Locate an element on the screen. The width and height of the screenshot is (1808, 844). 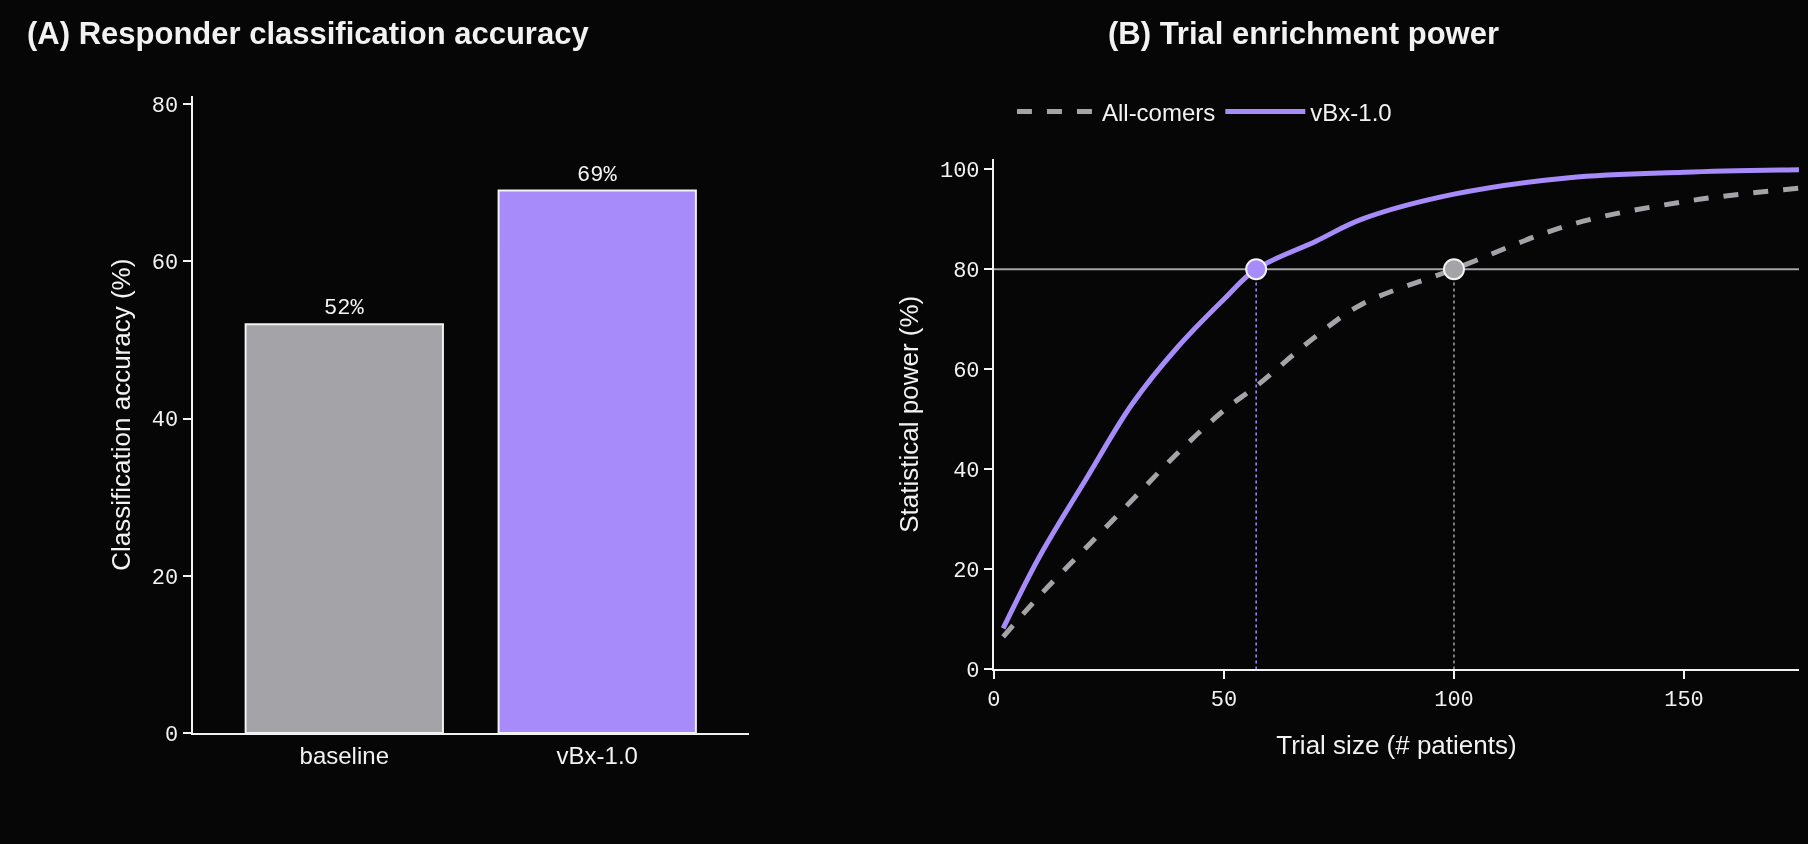
chart-title: (A) Responder classification accuracy is located at coordinates (308, 33).